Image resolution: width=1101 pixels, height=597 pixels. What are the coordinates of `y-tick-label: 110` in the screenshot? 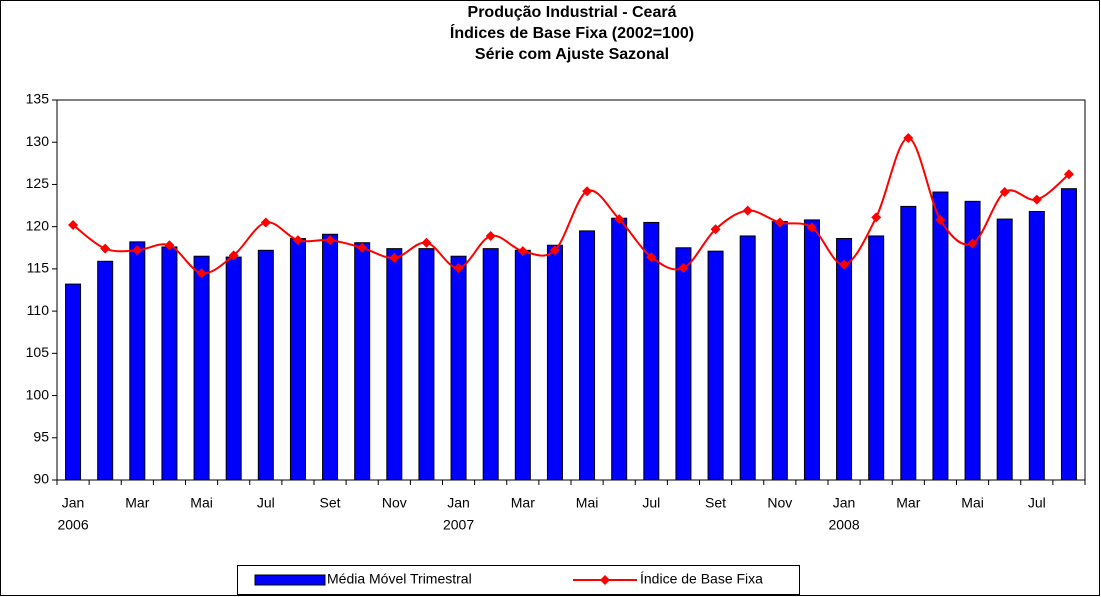 It's located at (38, 310).